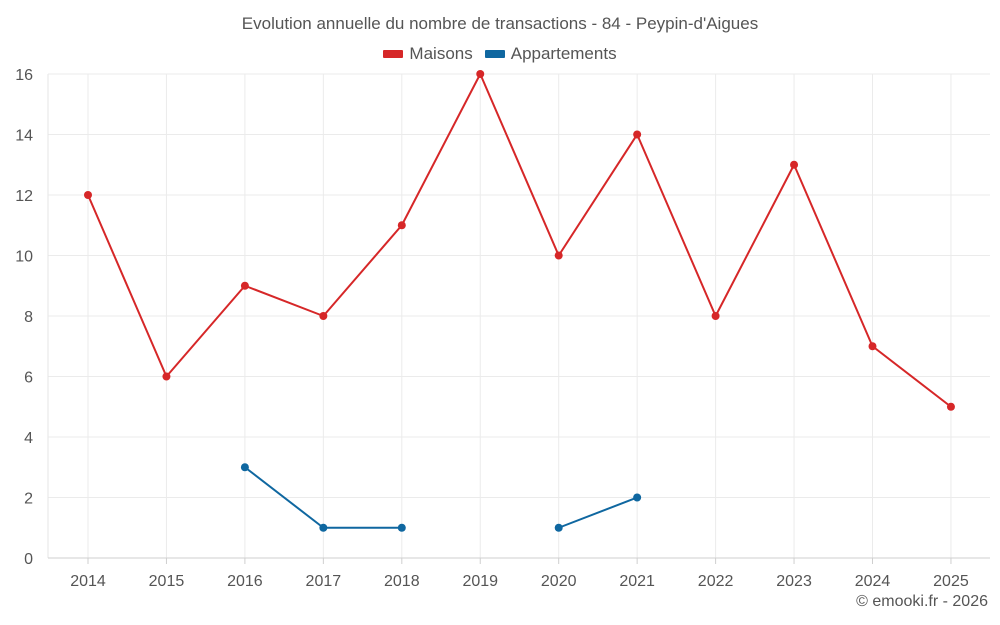  What do you see at coordinates (873, 581) in the screenshot?
I see `x-tick-label: 2024` at bounding box center [873, 581].